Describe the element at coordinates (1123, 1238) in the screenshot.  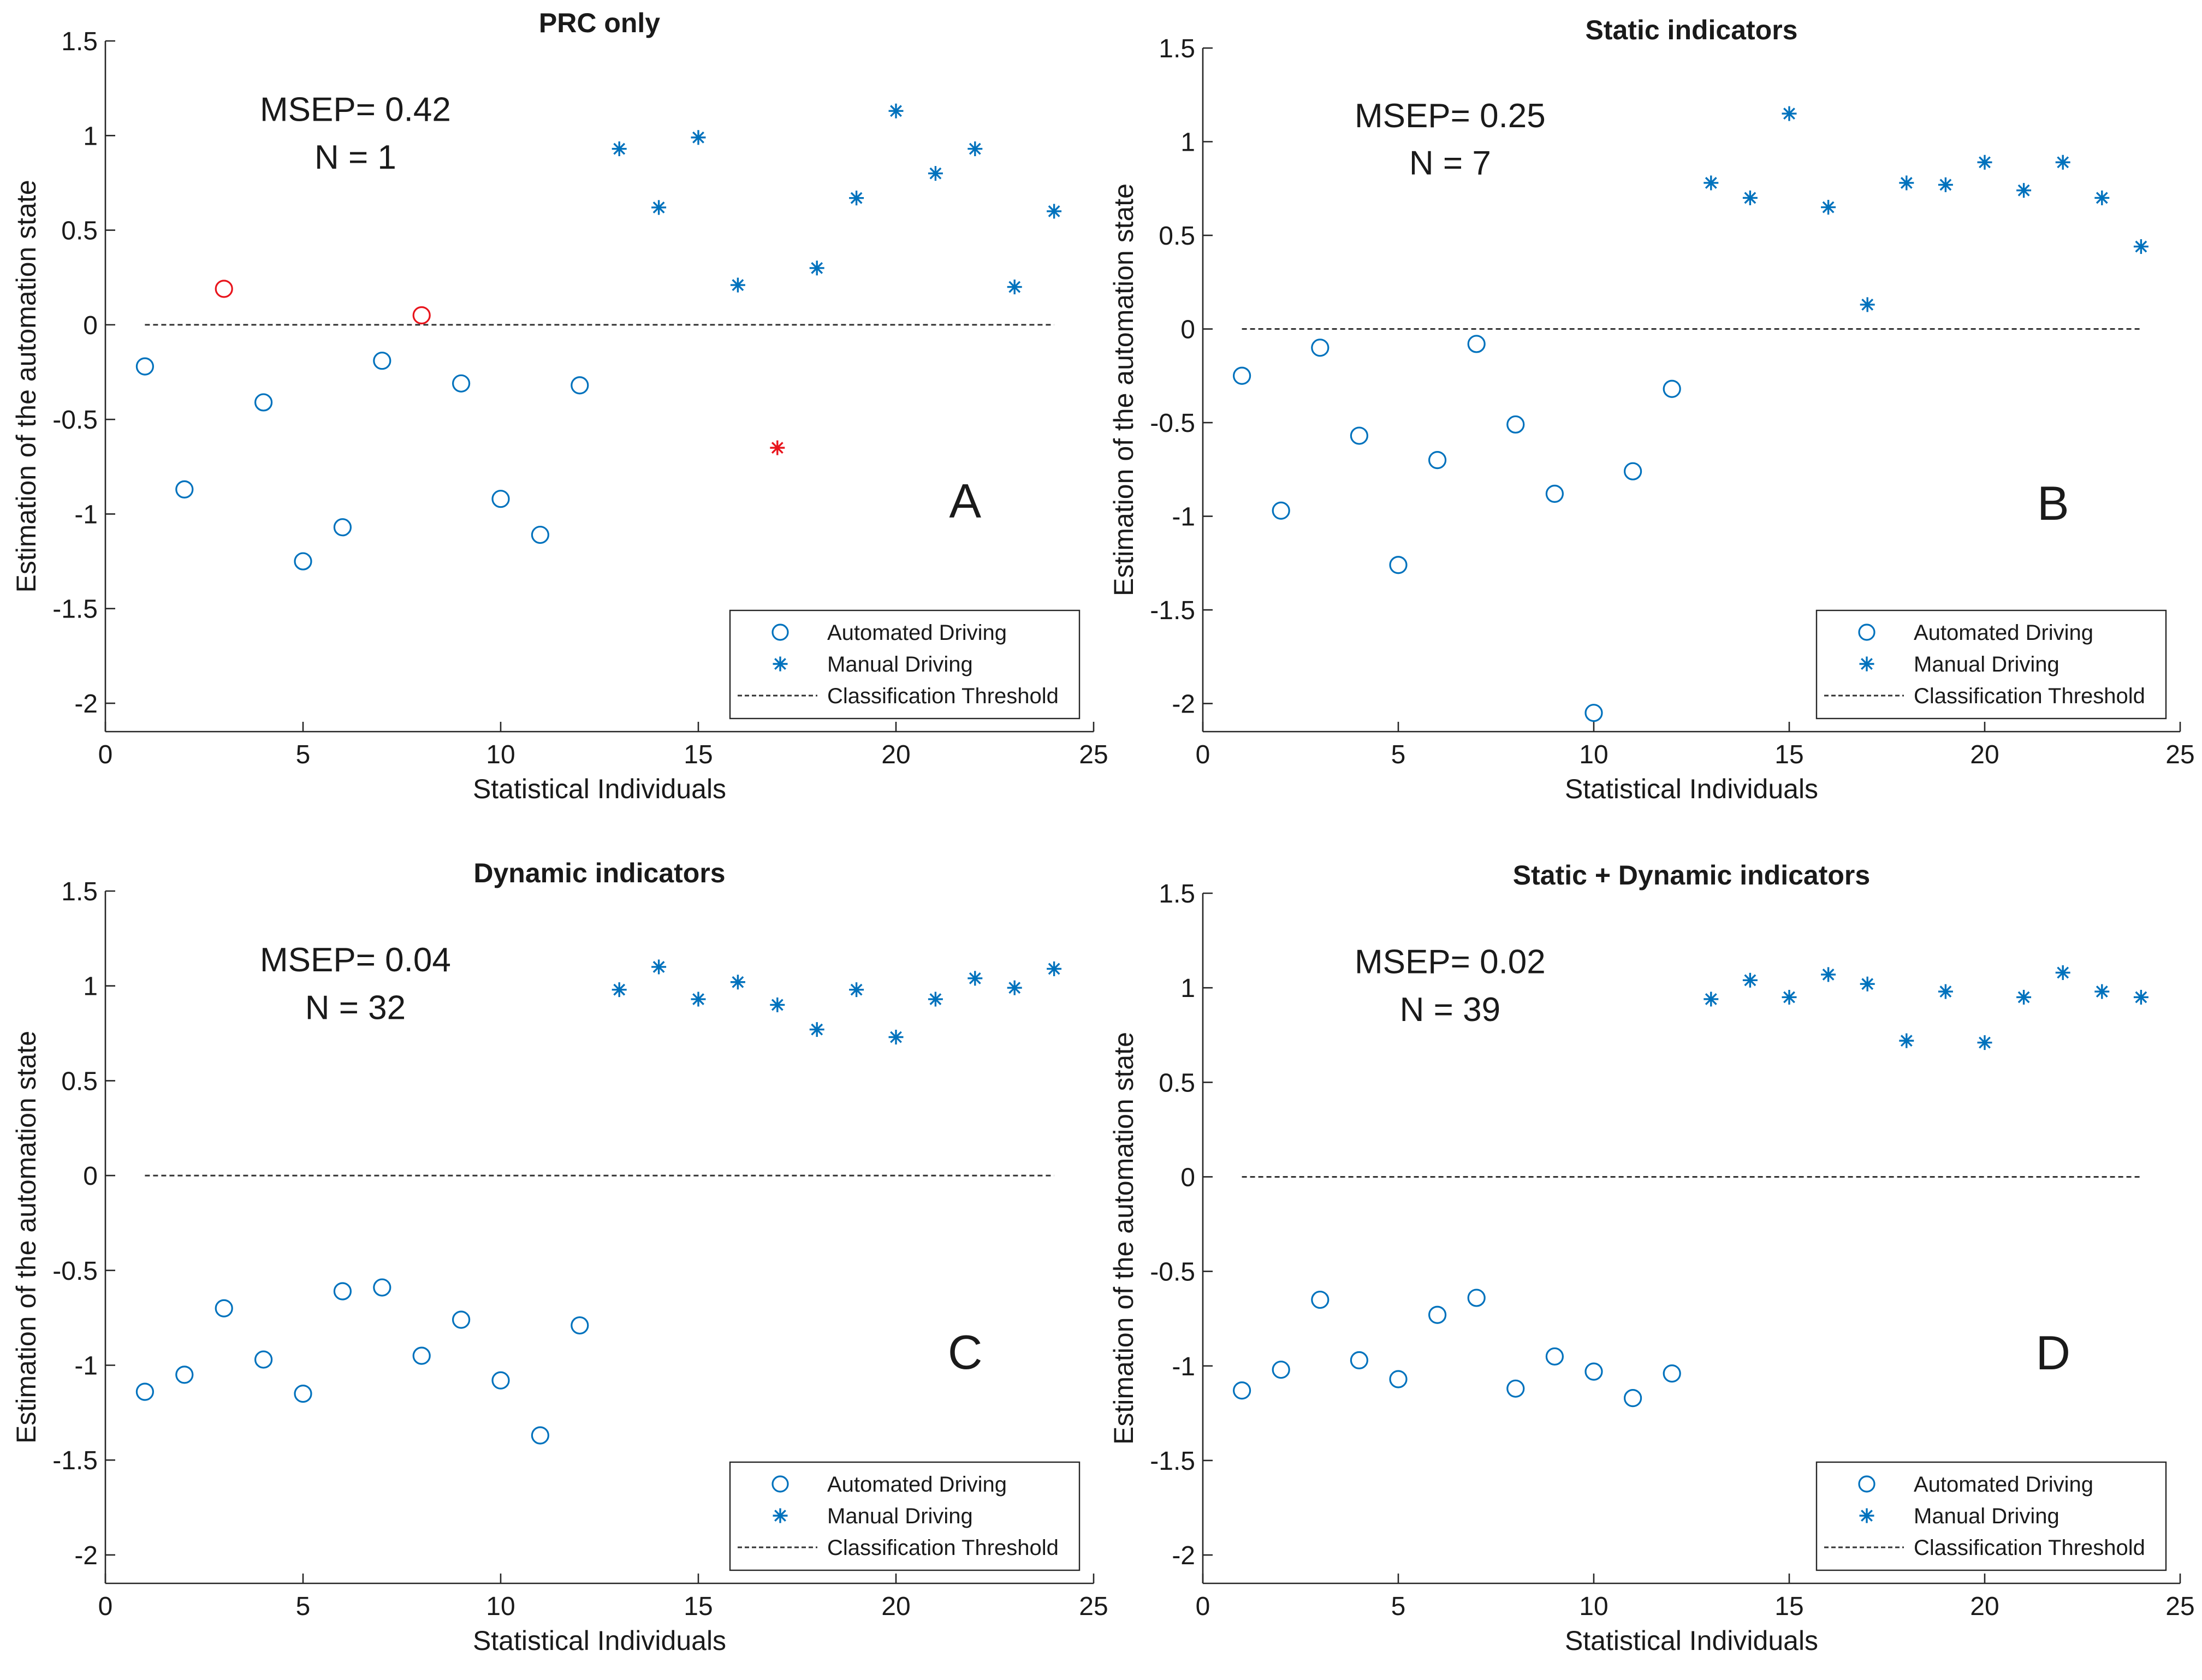
I see `y-axis-label: Estimation of the automation state` at that location.